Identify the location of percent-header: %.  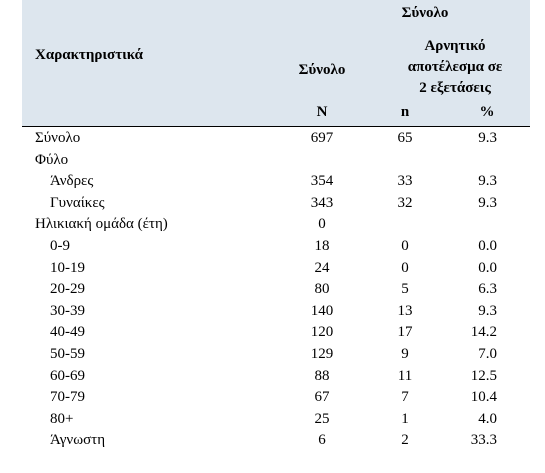
(487, 112).